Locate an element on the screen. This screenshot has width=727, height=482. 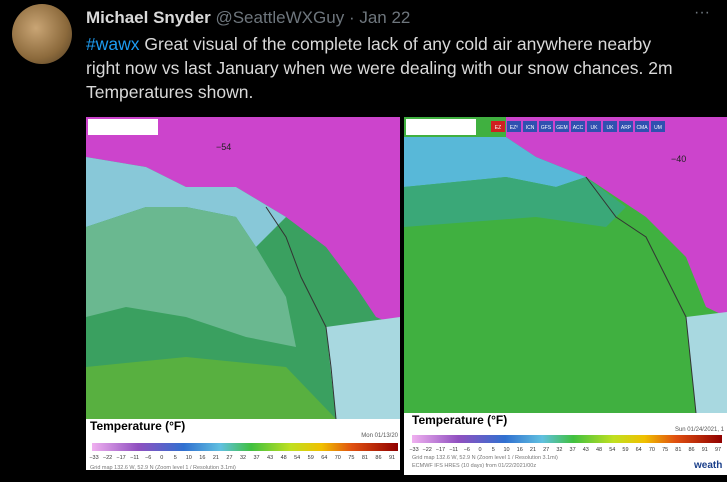
date: Jan 22 is located at coordinates (385, 17).